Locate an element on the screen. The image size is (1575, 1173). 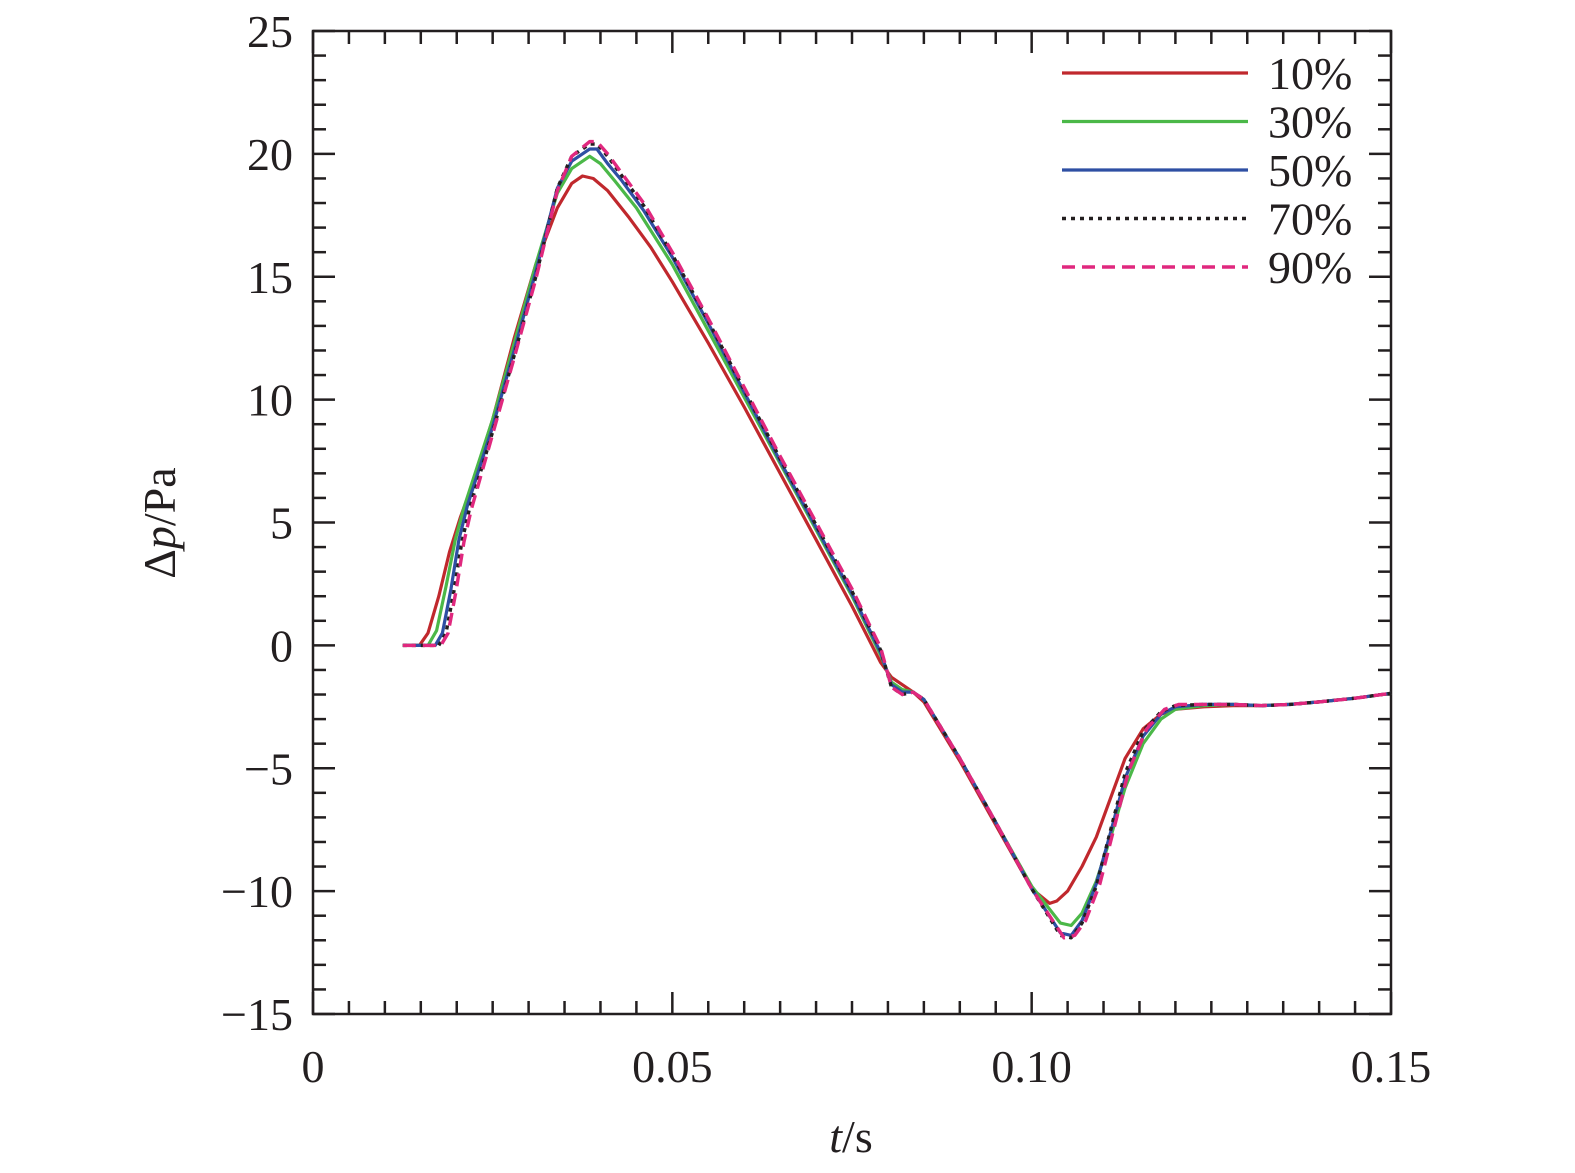
x-tick-label: 0 is located at coordinates (313, 1066).